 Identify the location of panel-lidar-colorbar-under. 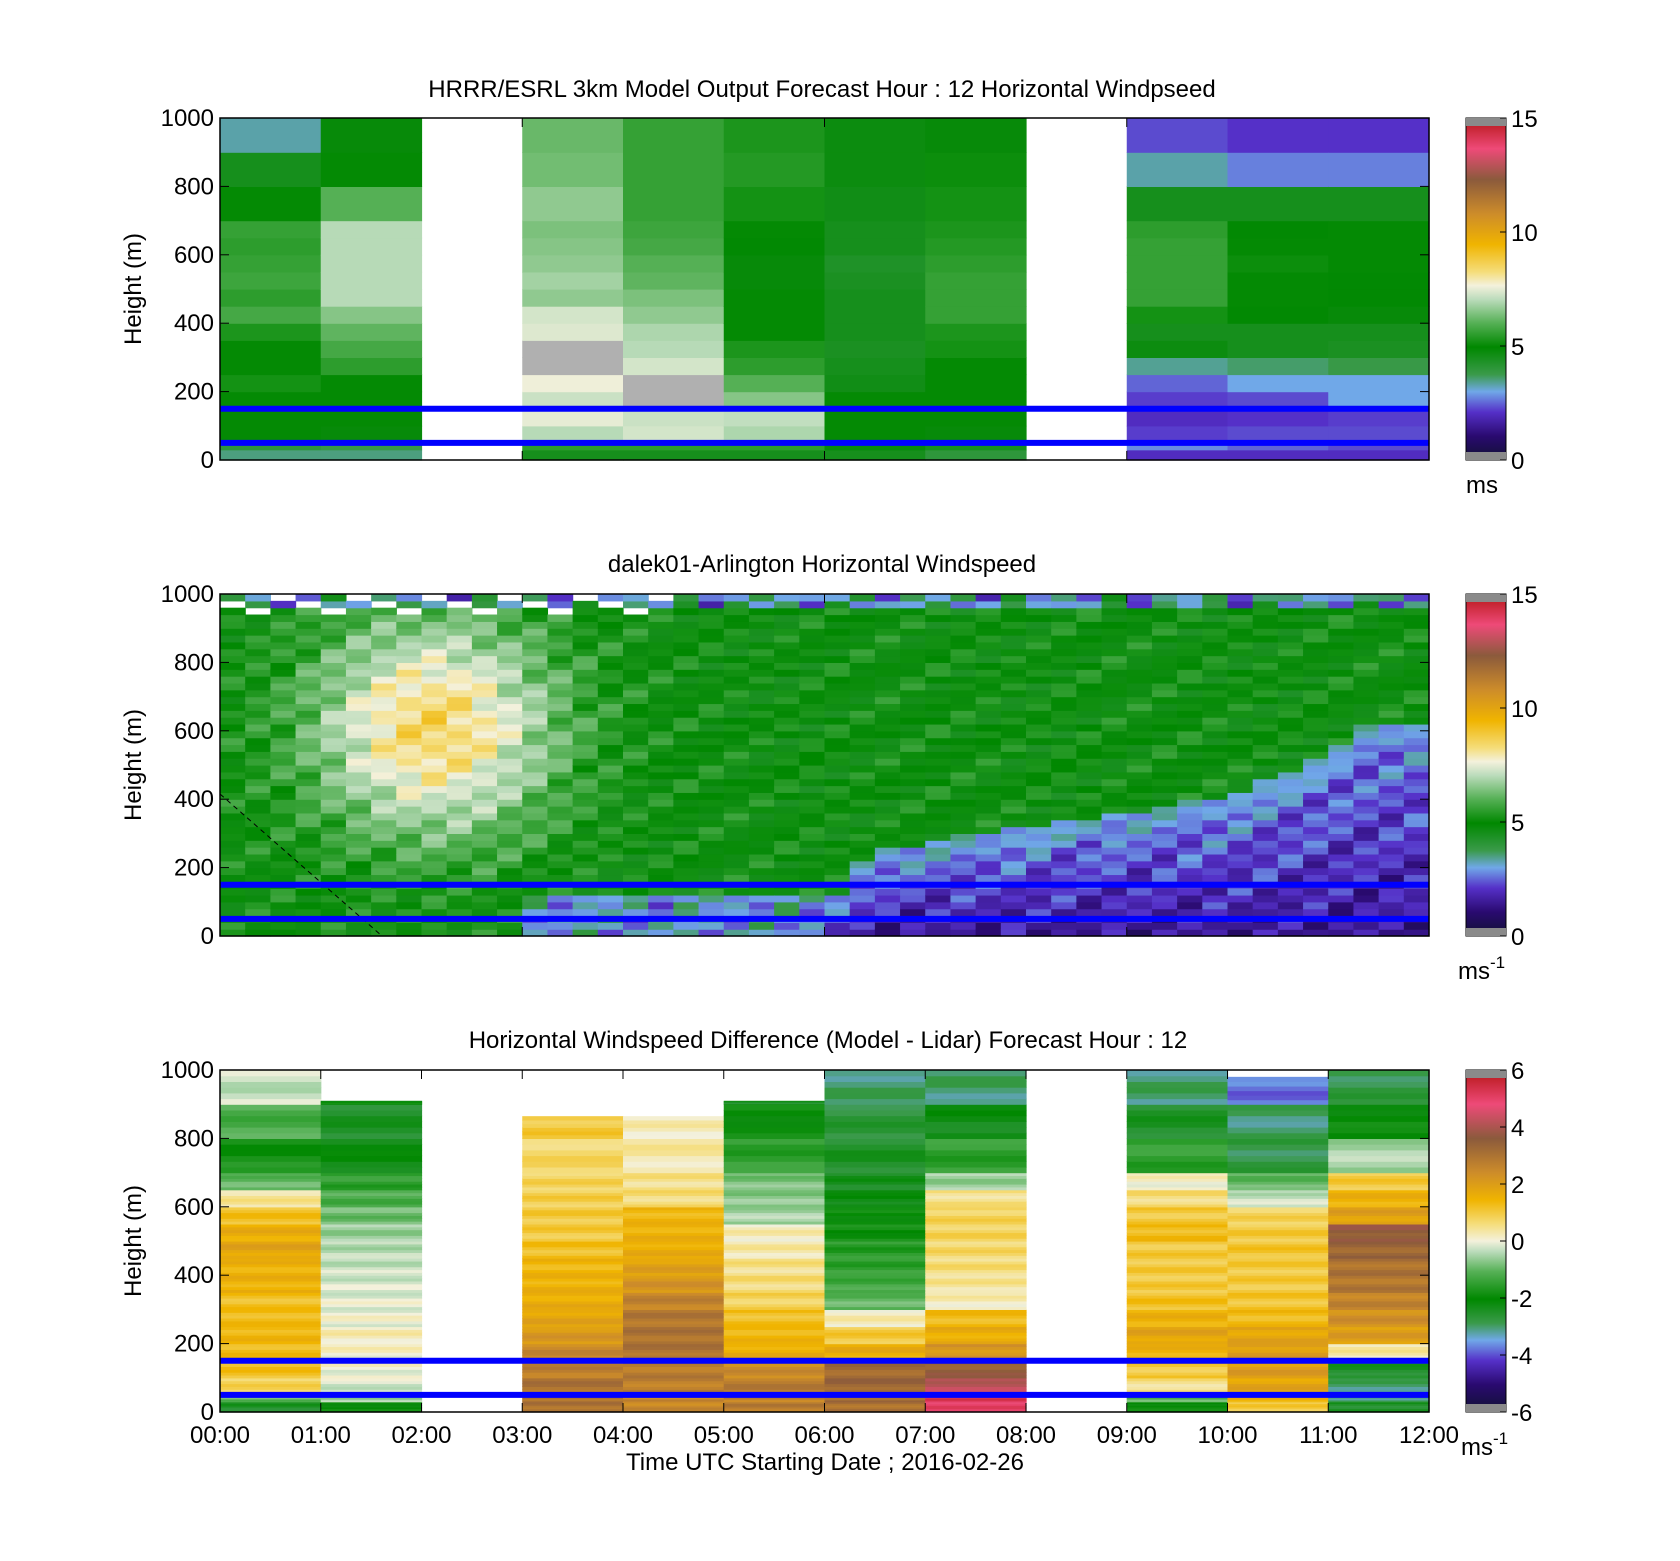
(1486, 932).